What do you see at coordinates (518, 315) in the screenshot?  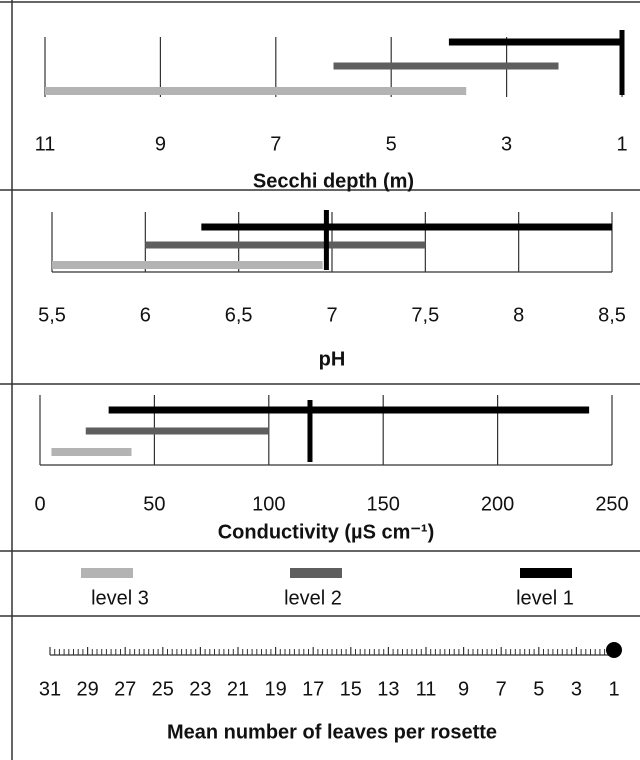 I see `x-tick-label: 8` at bounding box center [518, 315].